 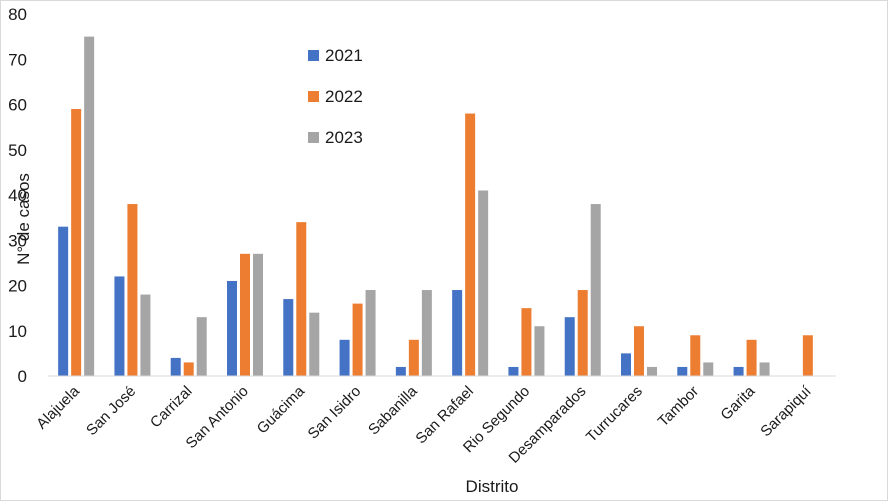 I want to click on y-tick-label: 60, so click(x=17, y=105).